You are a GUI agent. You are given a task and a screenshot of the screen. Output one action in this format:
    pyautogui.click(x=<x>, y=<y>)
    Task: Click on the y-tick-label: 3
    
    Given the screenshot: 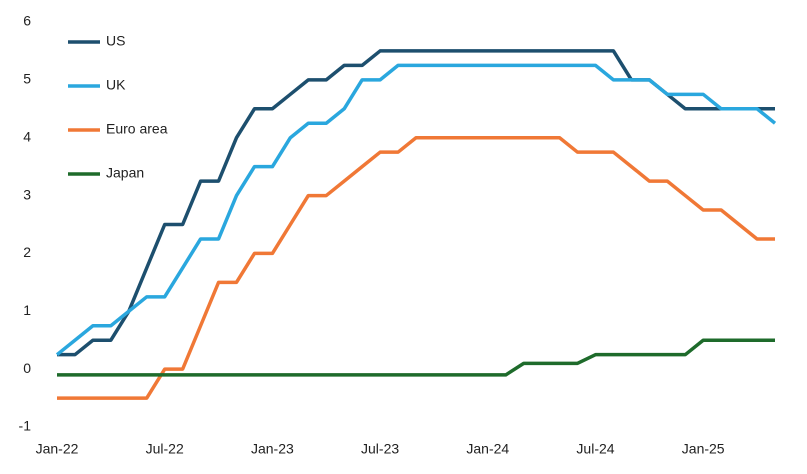 What is the action you would take?
    pyautogui.click(x=27, y=194)
    